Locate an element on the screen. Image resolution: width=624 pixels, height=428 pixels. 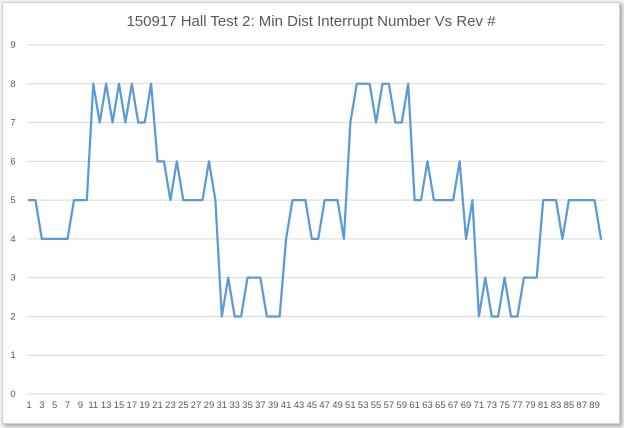
x-tick-label: 81 is located at coordinates (543, 405).